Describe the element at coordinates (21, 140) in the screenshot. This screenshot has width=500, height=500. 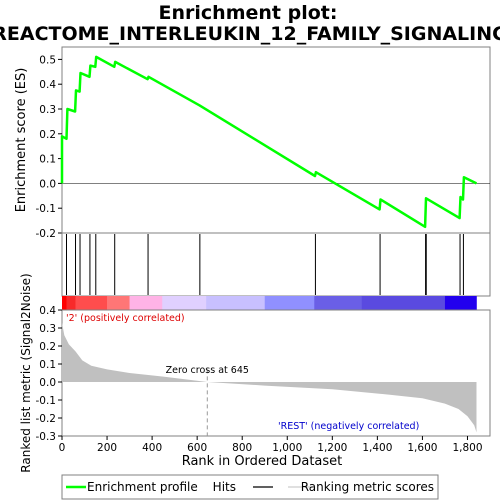
I see `es-y-axis-label: Enrichment score (ES)` at that location.